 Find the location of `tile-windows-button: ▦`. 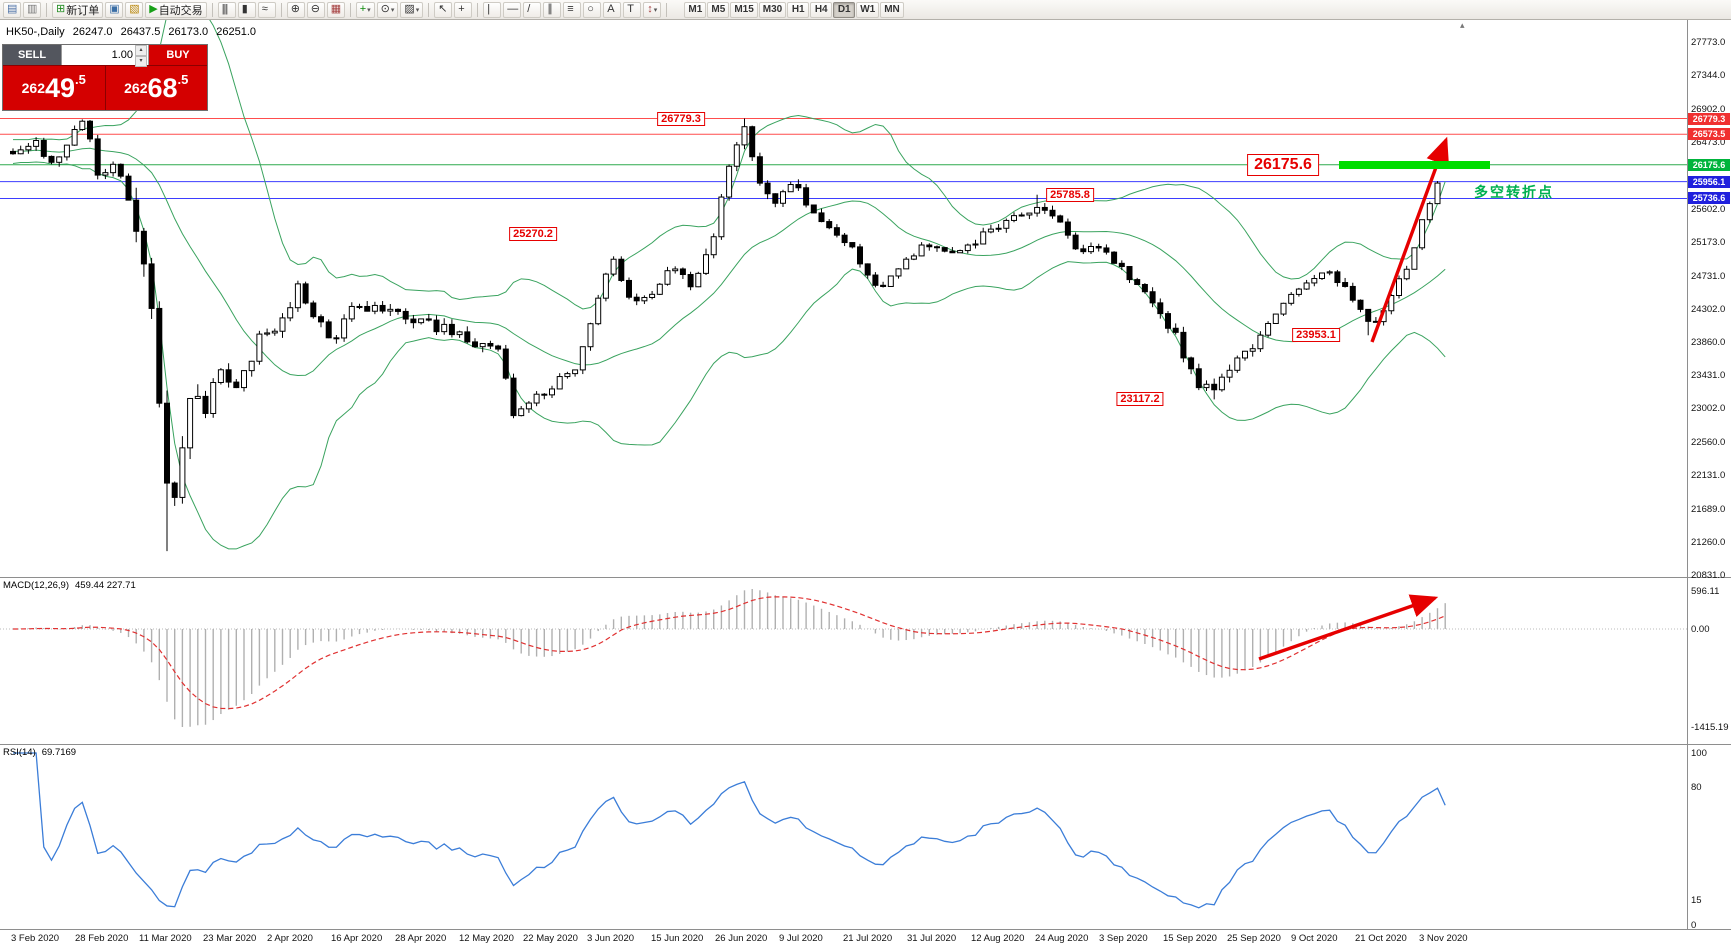

tile-windows-button: ▦ is located at coordinates (335, 9).